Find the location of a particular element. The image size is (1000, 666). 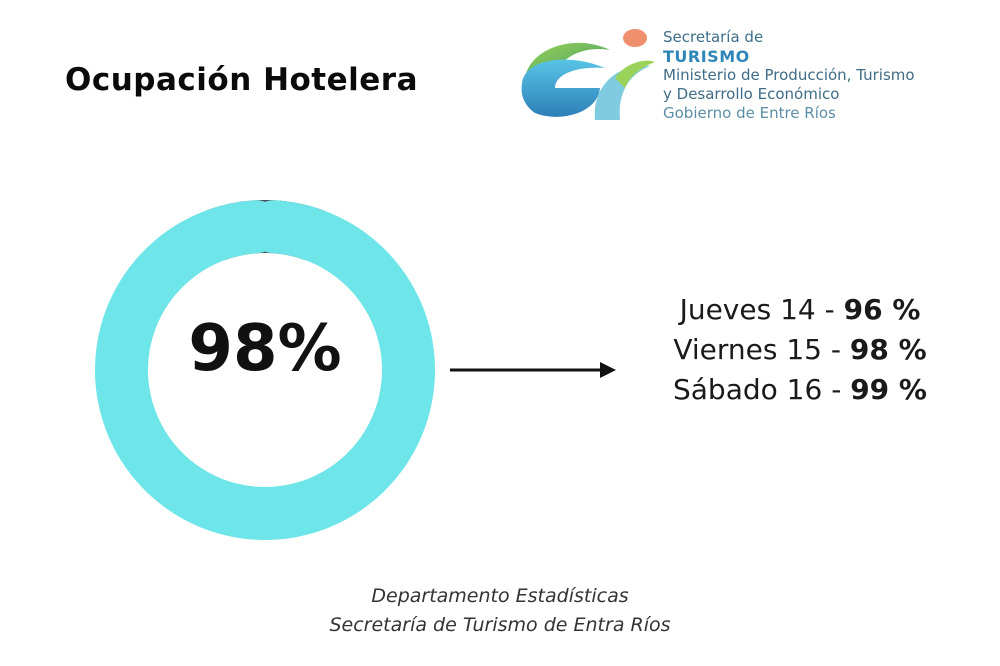

logo-line-secretaria: Secretaría de is located at coordinates (713, 37).